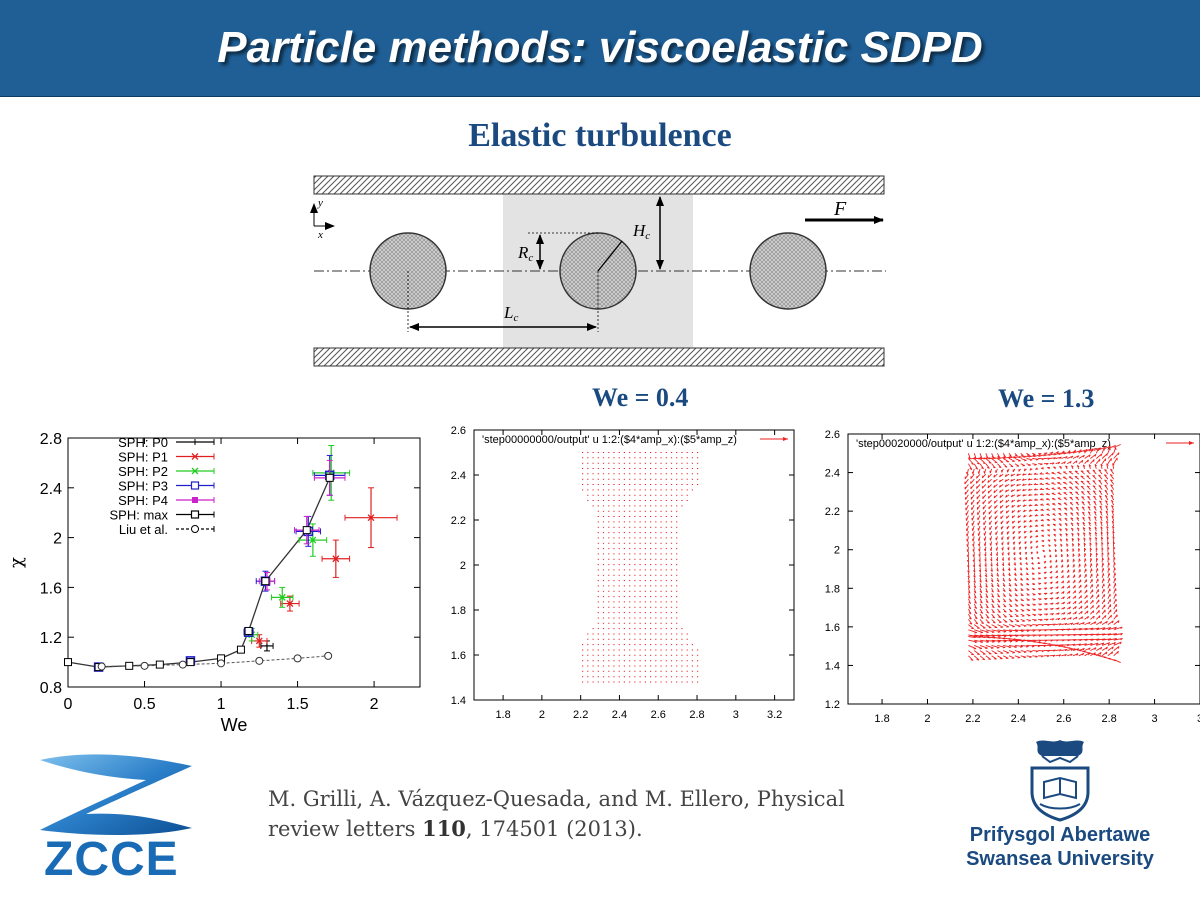  What do you see at coordinates (143, 471) in the screenshot?
I see `legend-label: SPH: P2` at bounding box center [143, 471].